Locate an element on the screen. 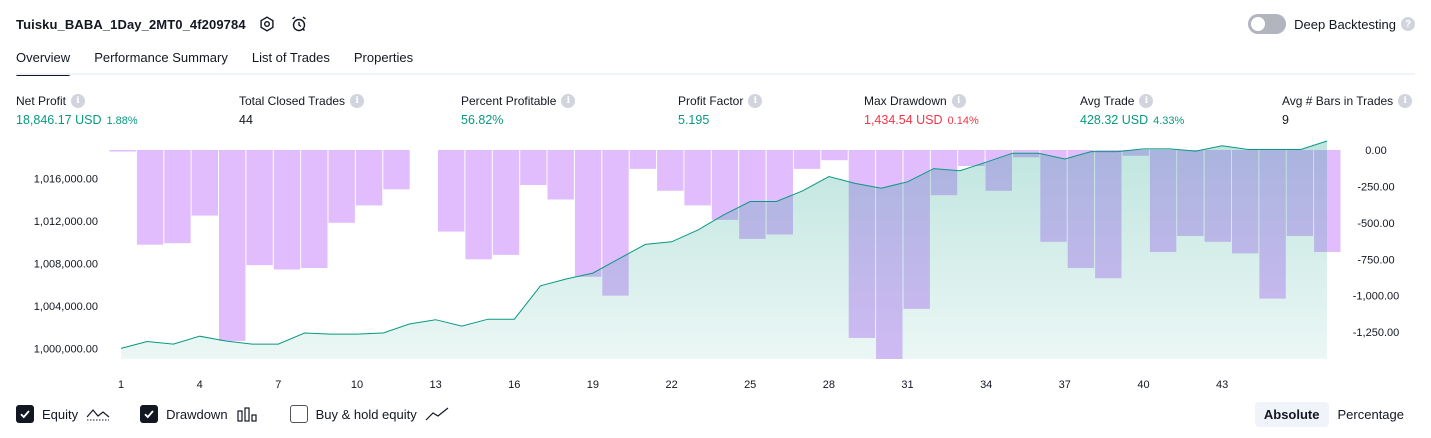 Image resolution: width=1431 pixels, height=438 pixels. x-tick-label: 13 is located at coordinates (435, 385).